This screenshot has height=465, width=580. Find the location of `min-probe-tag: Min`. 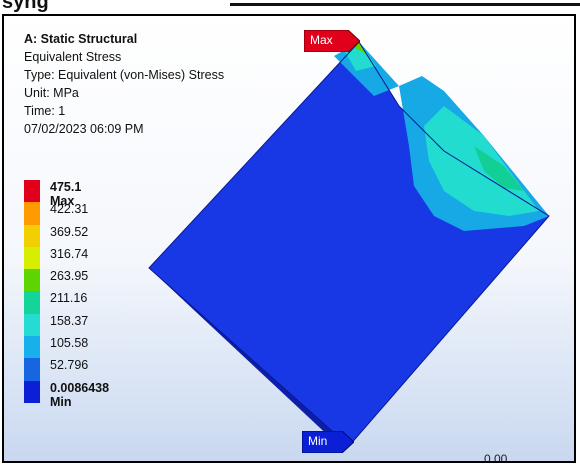

min-probe-tag: Min is located at coordinates (328, 442).